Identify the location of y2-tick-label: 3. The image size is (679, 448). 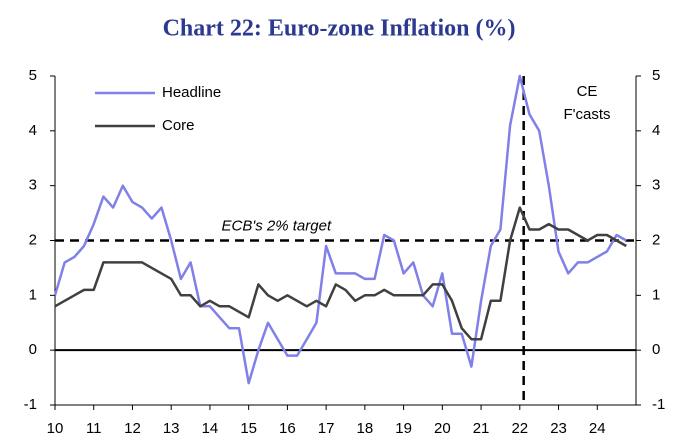
(656, 185).